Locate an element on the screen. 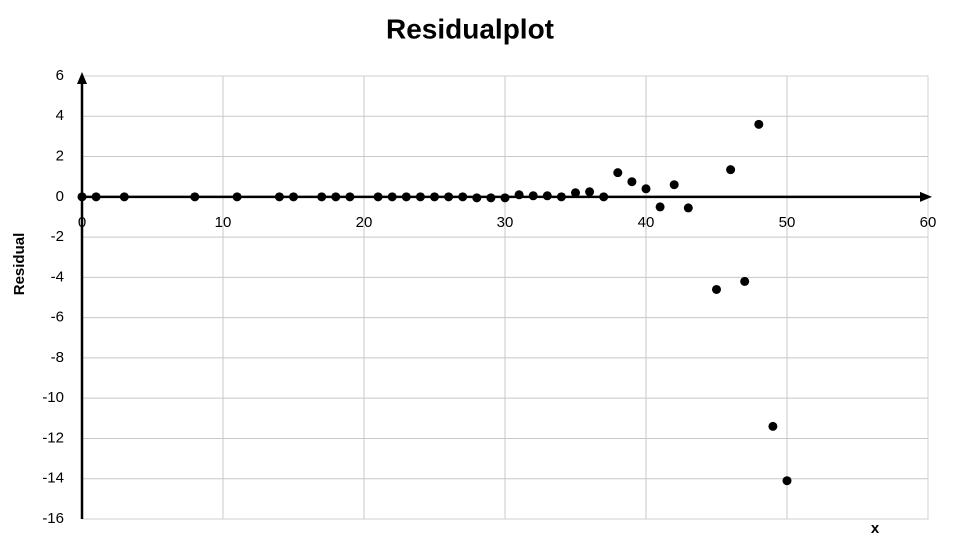  x-tick-label: 10 is located at coordinates (223, 222).